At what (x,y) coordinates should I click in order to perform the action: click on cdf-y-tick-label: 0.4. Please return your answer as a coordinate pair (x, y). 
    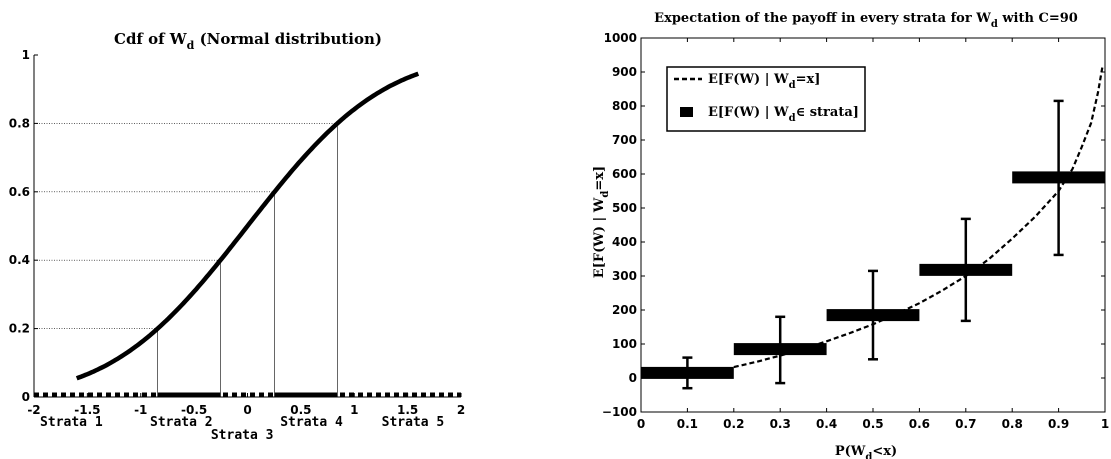
    Looking at the image, I should click on (19, 260).